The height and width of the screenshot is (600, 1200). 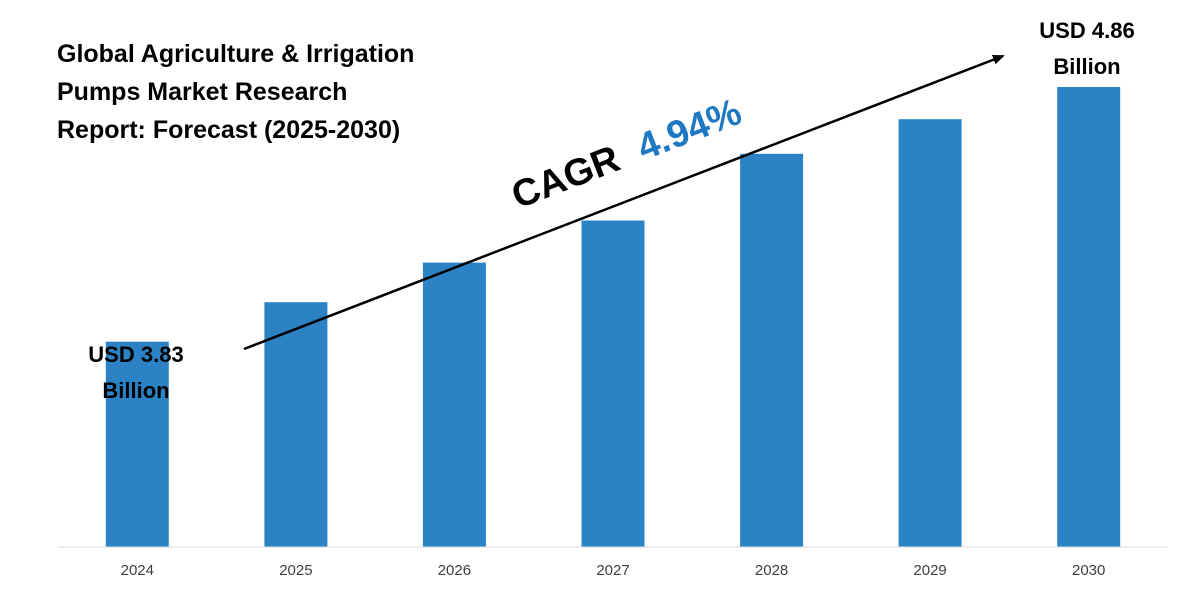 I want to click on x-tick-label-2030: 2030, so click(x=1088, y=570).